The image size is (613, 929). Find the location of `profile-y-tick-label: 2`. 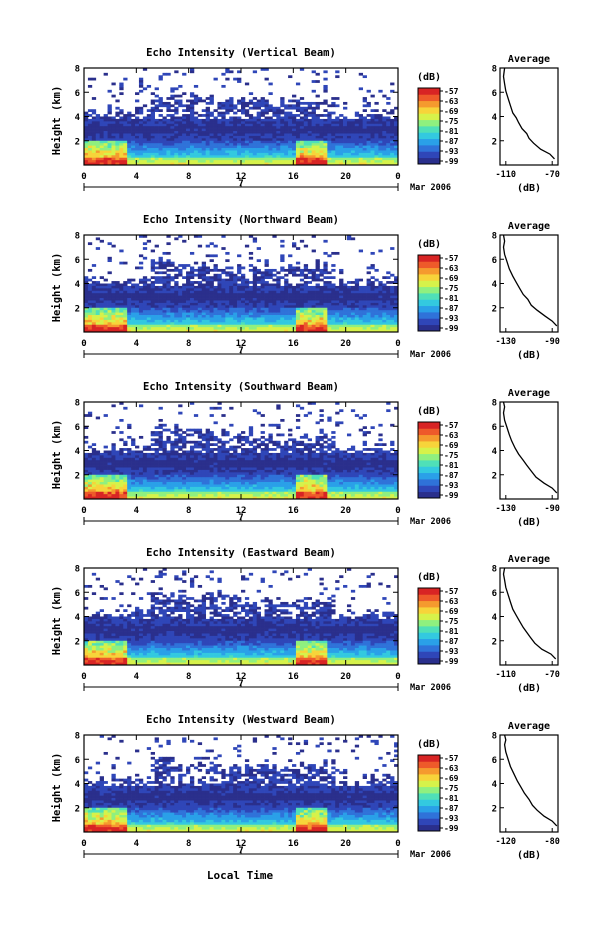

profile-y-tick-label: 2 is located at coordinates (494, 642).